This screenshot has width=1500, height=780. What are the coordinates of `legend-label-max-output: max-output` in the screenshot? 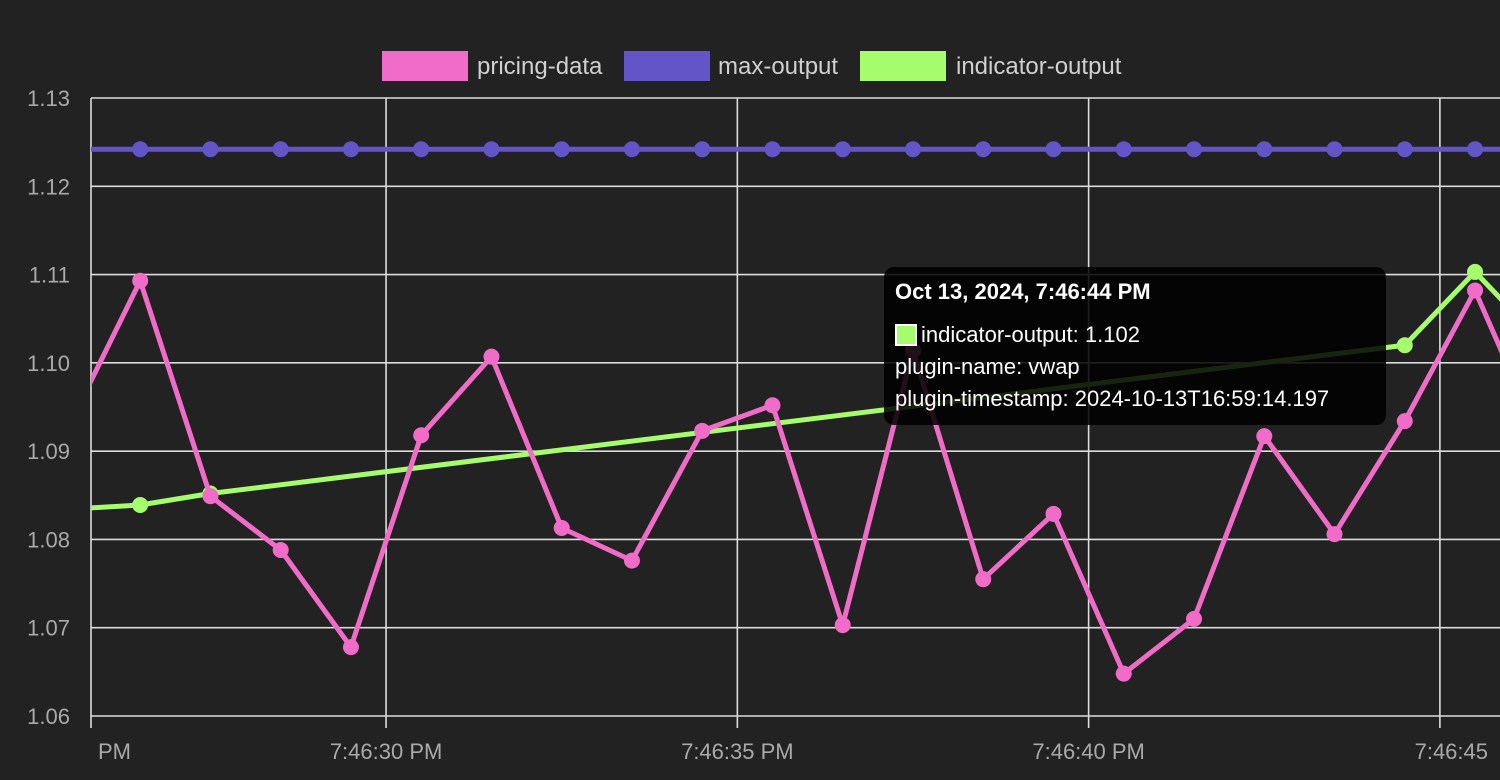 It's located at (778, 66).